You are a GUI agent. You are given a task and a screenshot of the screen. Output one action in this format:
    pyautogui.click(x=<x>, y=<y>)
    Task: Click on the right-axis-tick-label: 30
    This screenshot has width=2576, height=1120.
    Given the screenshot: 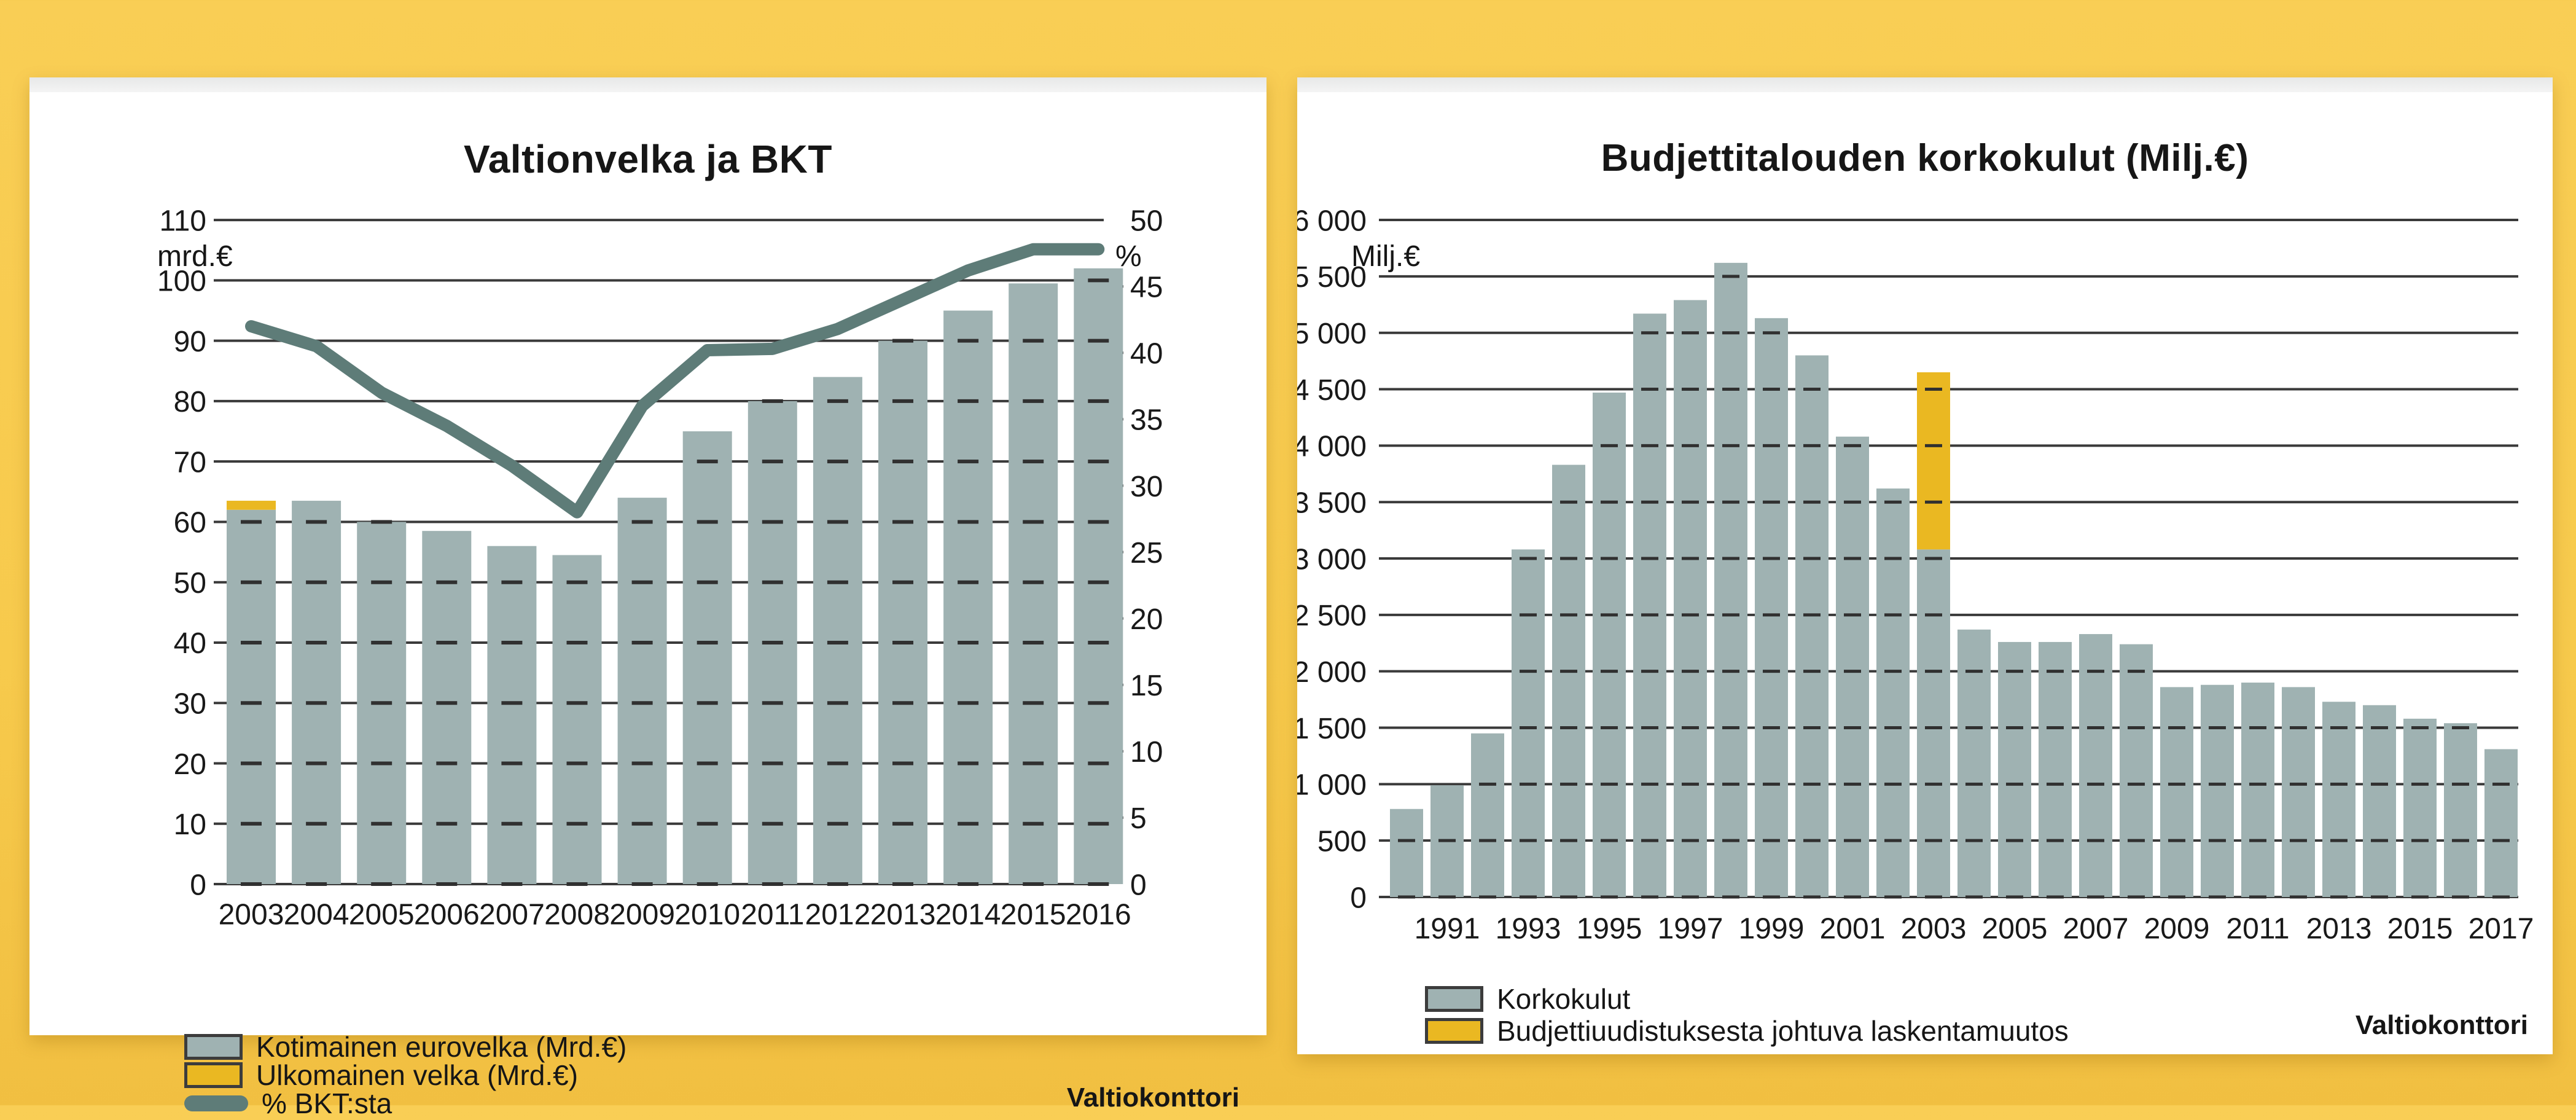 What is the action you would take?
    pyautogui.click(x=1146, y=487)
    